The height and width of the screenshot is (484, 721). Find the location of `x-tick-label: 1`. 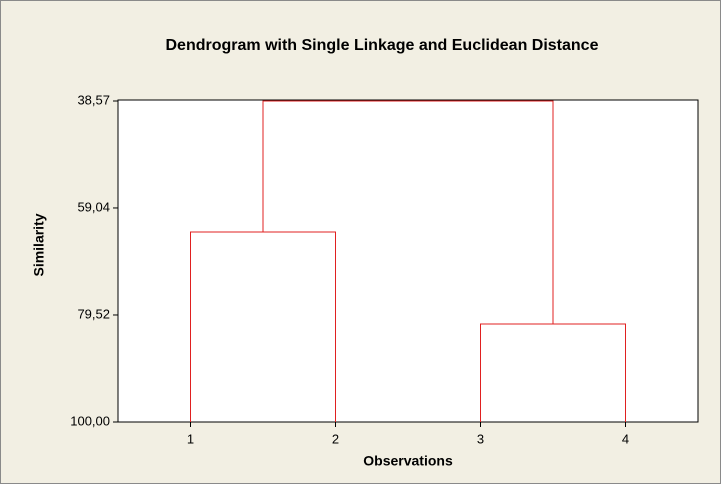

x-tick-label: 1 is located at coordinates (190, 438).